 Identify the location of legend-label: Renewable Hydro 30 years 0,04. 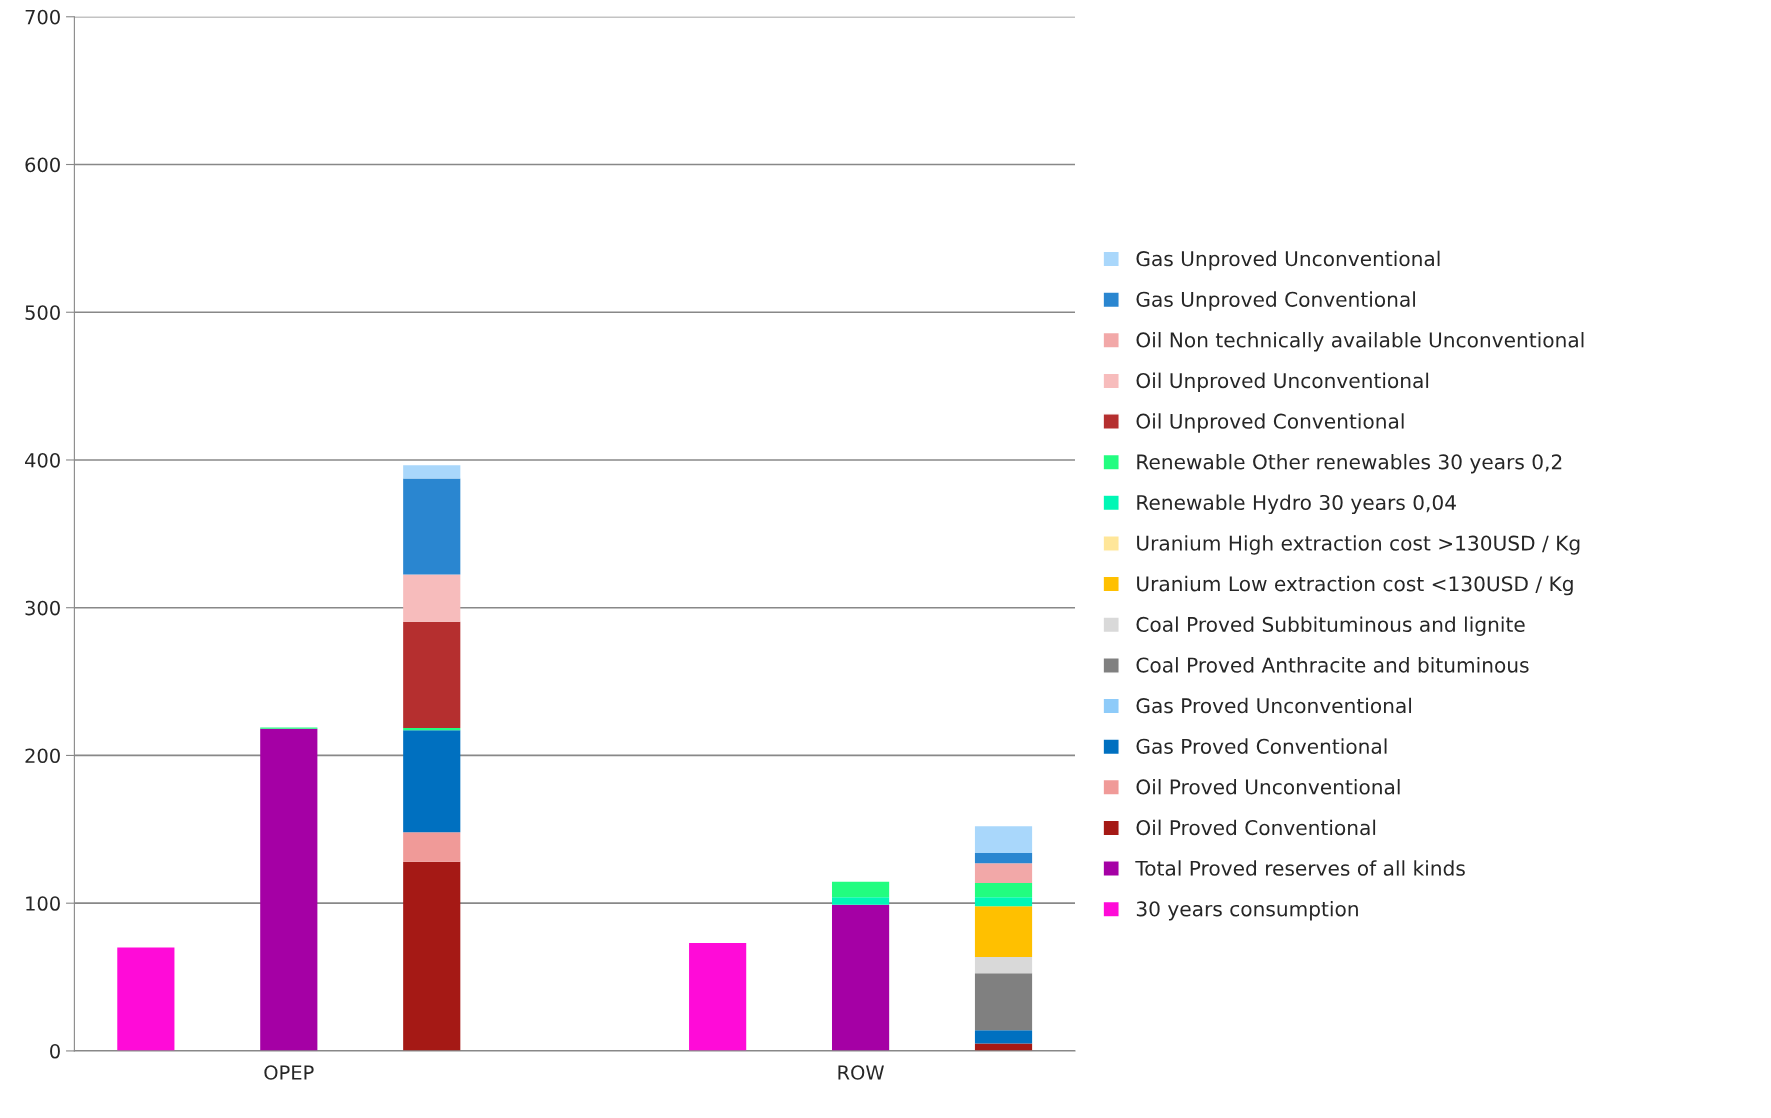
(1296, 504).